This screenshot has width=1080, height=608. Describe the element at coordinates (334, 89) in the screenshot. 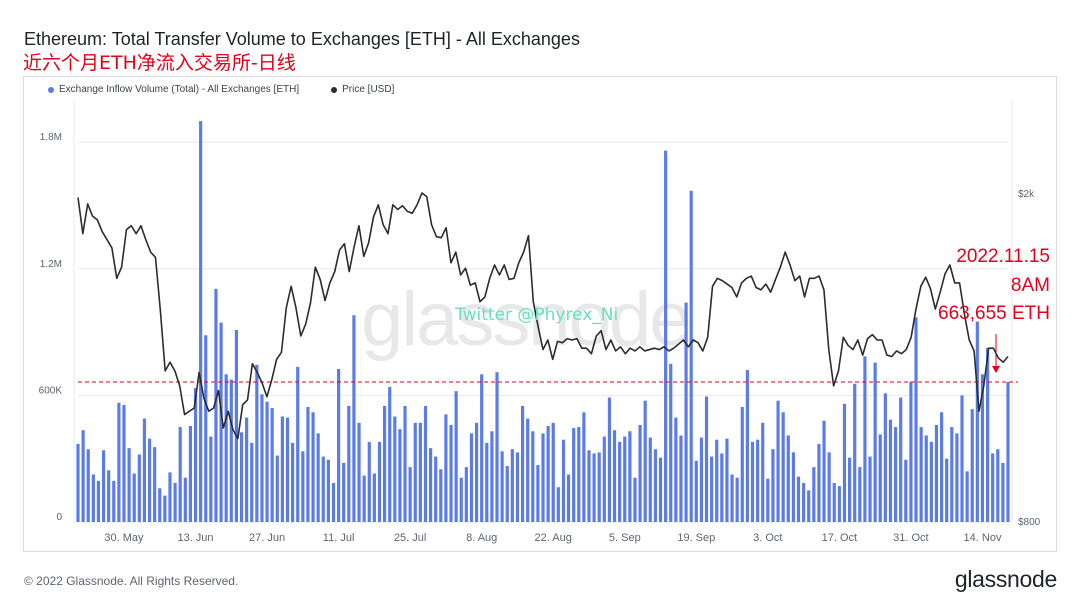

I see `price-legend-marker-icon` at that location.